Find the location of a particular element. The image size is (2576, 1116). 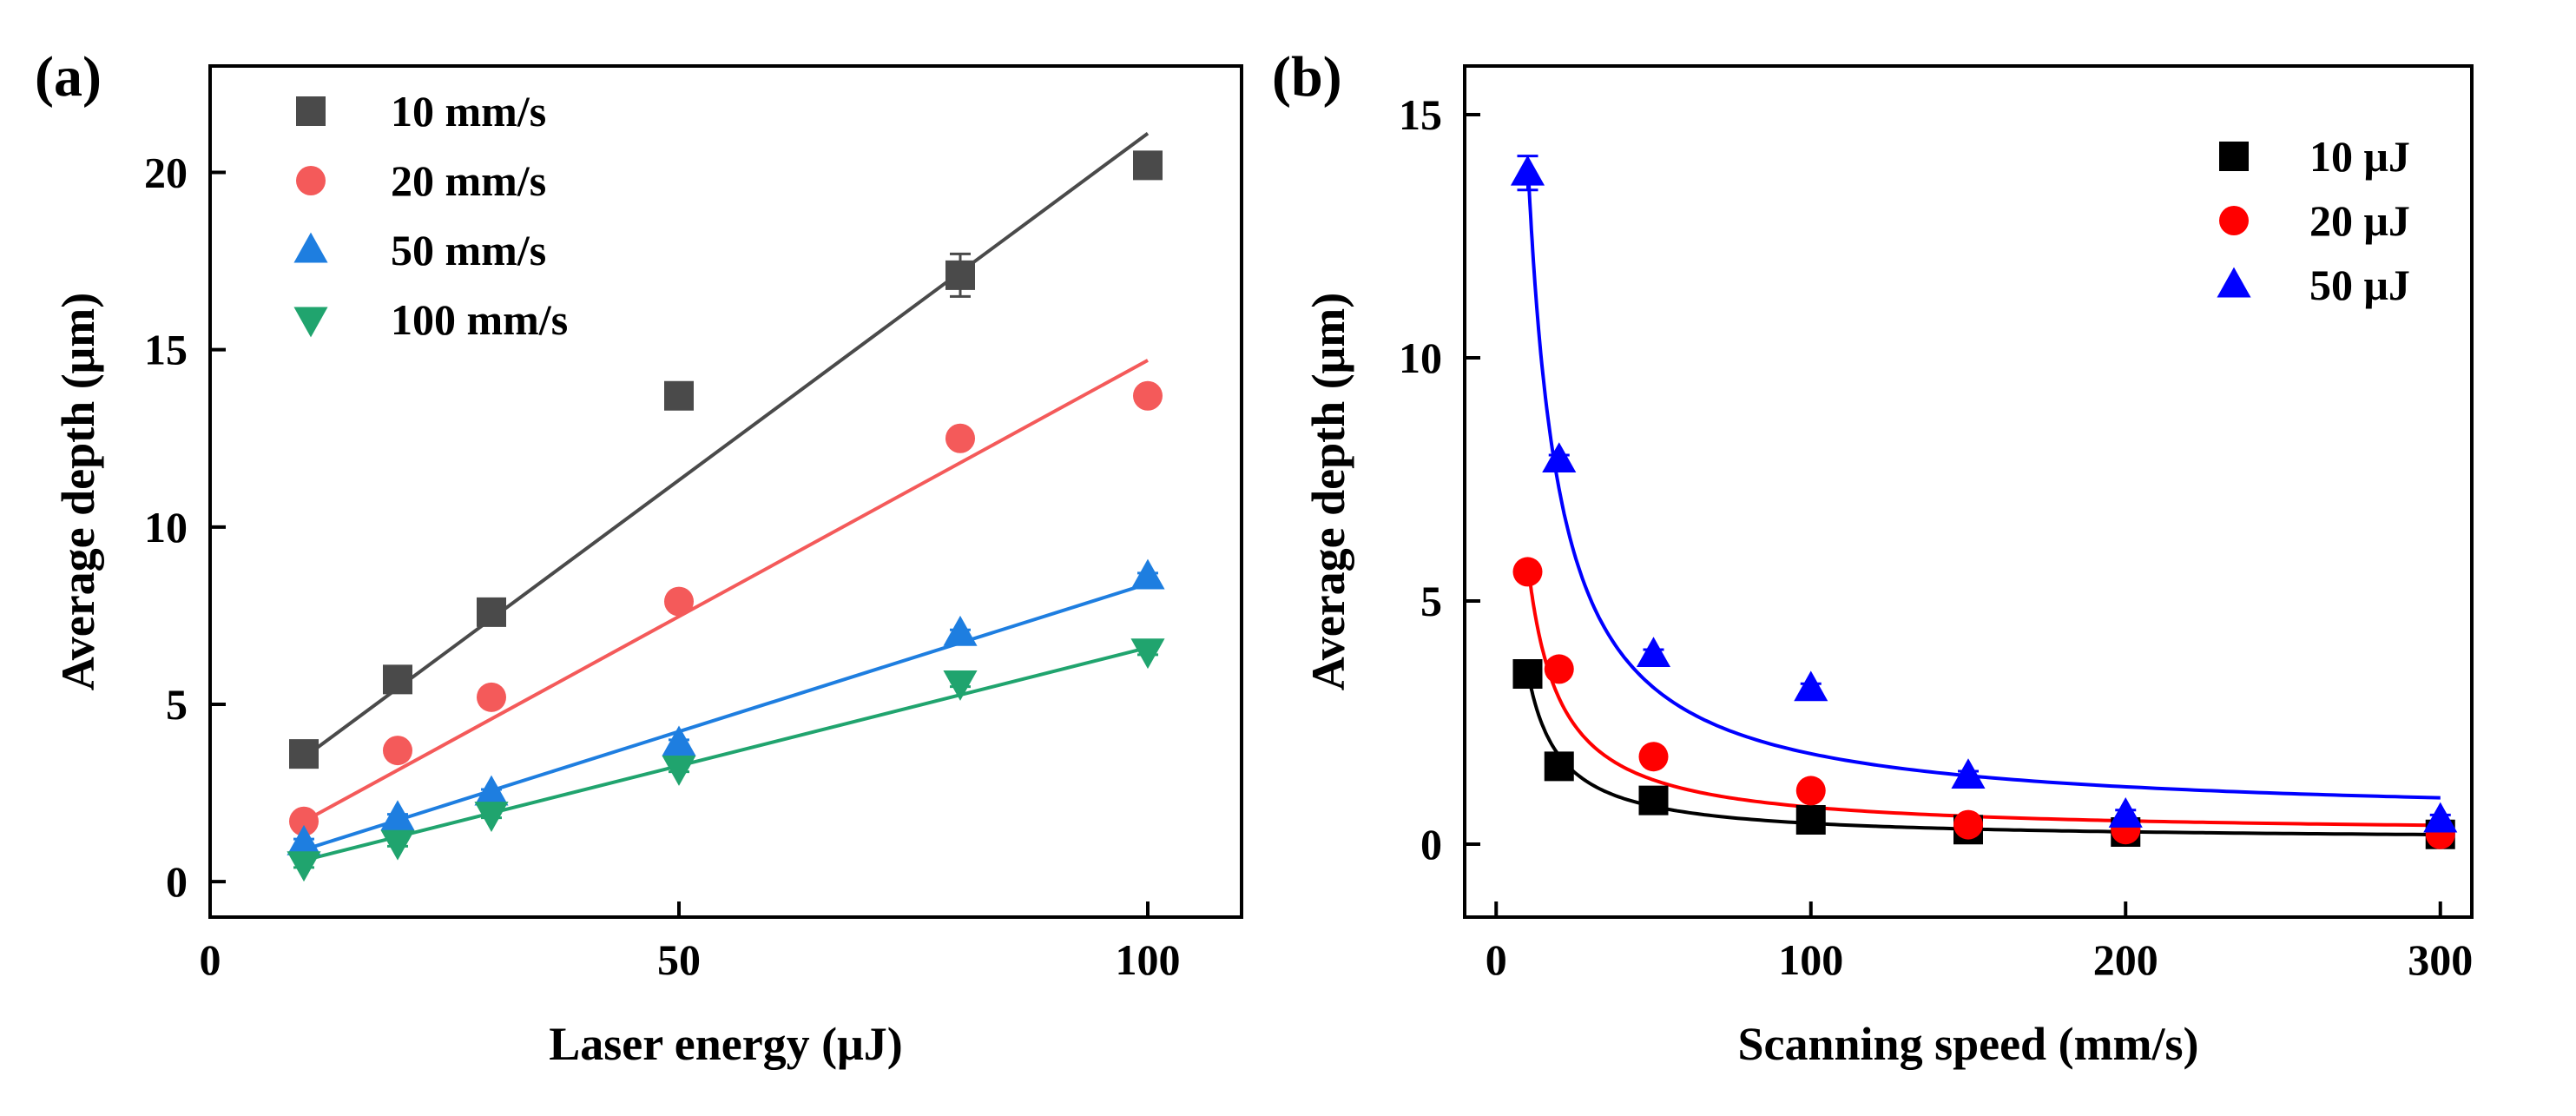

legend-label-10-mm-s: 10 mm/s is located at coordinates (468, 111).